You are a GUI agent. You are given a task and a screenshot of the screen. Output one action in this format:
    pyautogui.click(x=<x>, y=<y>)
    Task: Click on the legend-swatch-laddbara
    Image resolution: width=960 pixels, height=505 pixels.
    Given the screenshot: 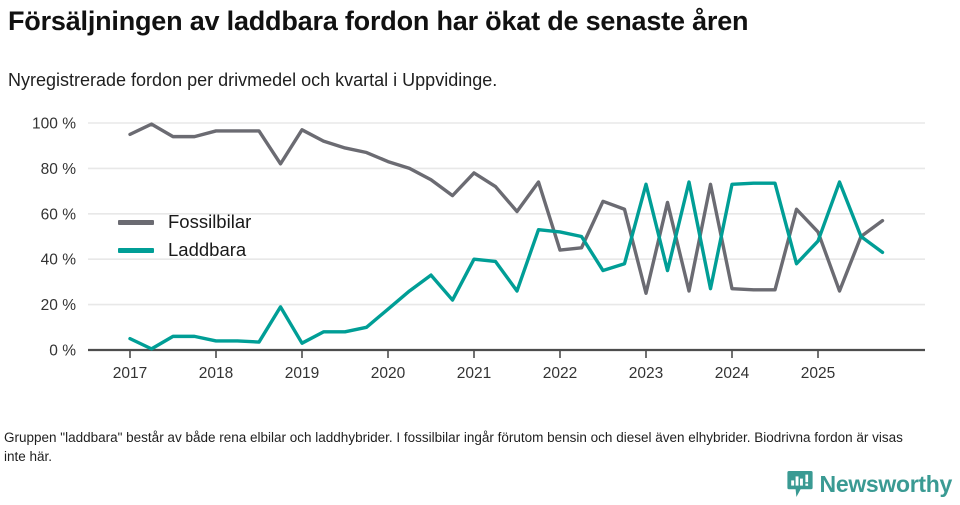 What is the action you would take?
    pyautogui.click(x=136, y=250)
    